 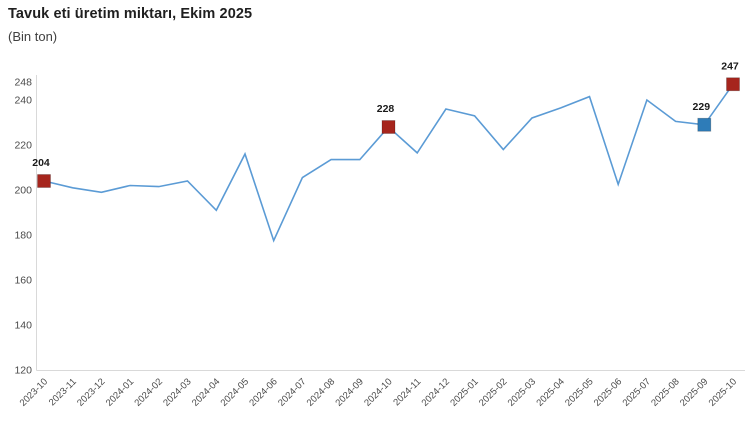 What do you see at coordinates (34, 392) in the screenshot?
I see `x-axis-label: 2023-10` at bounding box center [34, 392].